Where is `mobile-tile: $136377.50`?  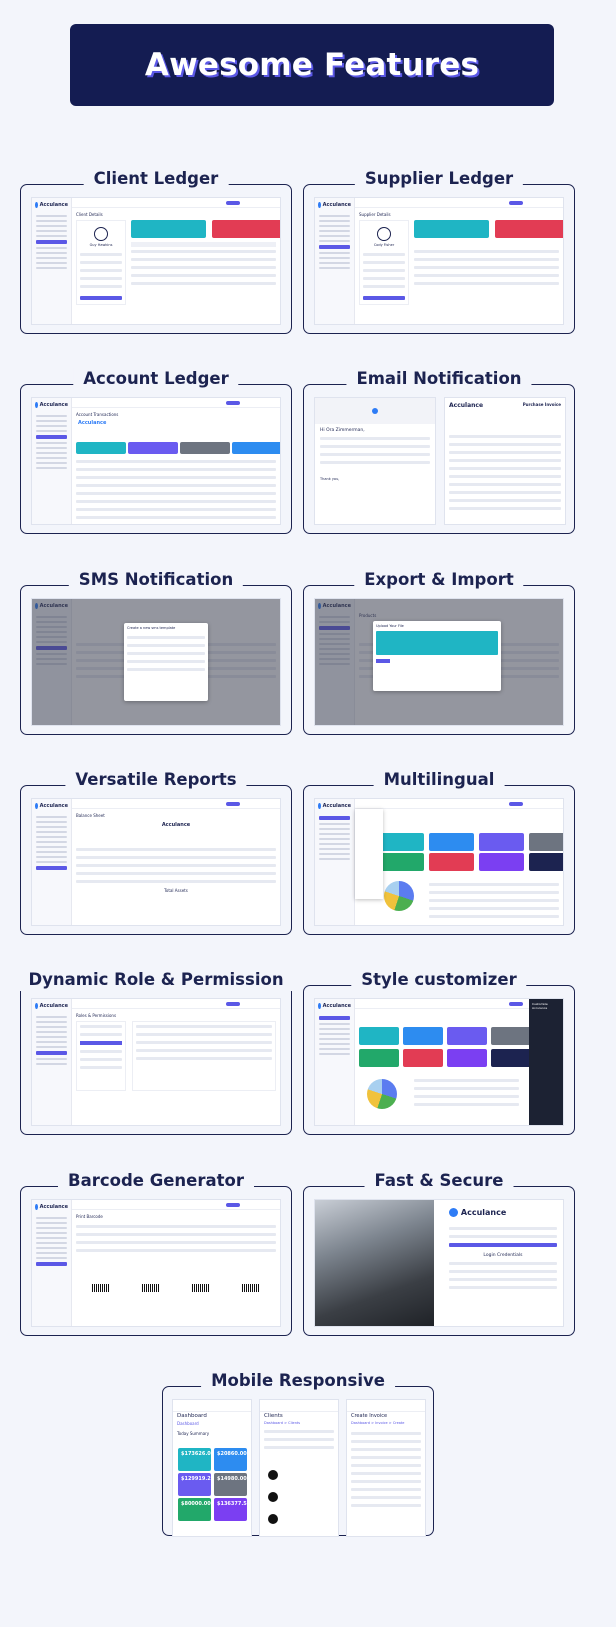
mobile-tile: $136377.50 is located at coordinates (232, 1509).